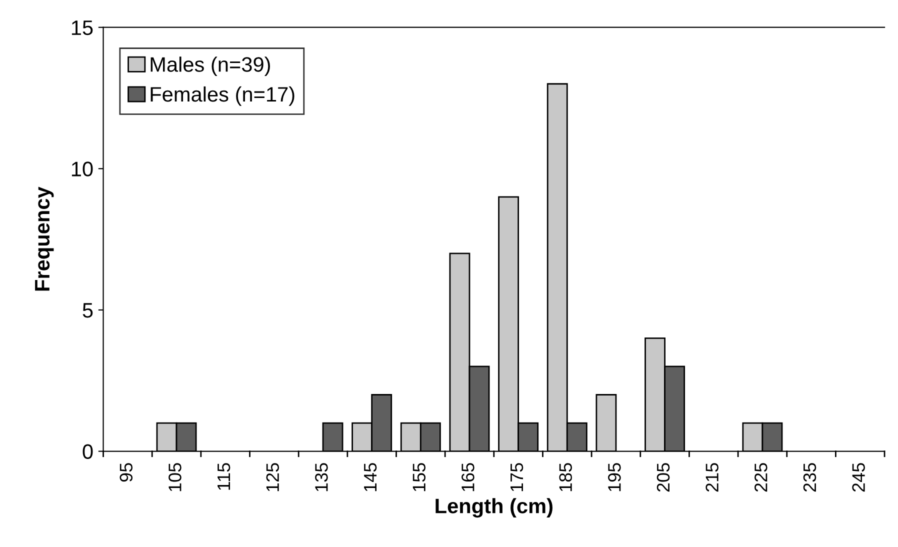 Image resolution: width=898 pixels, height=547 pixels. I want to click on x-tick-label: 125, so click(273, 477).